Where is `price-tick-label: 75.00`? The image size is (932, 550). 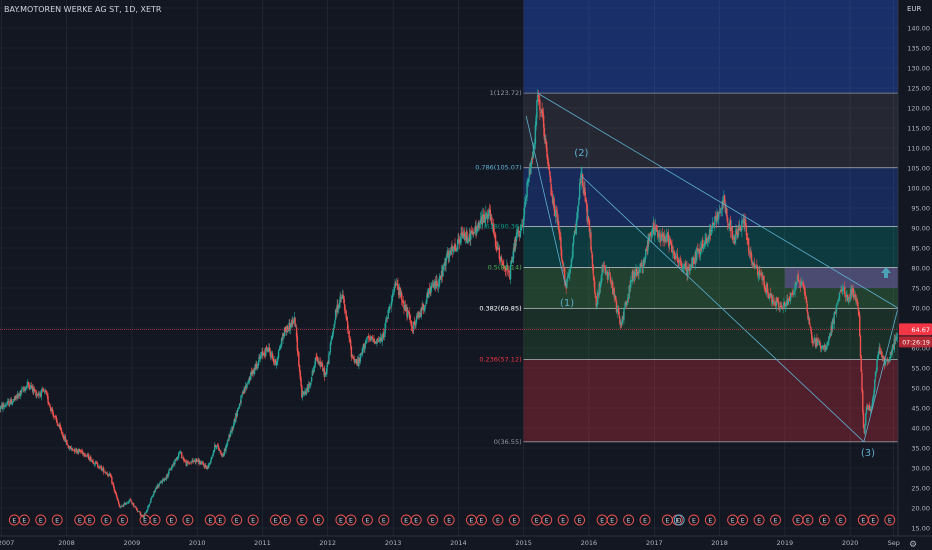 price-tick-label: 75.00 is located at coordinates (920, 289).